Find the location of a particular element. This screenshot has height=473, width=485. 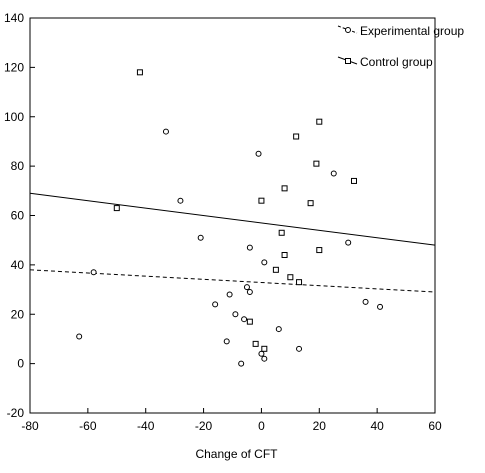

legend-label-control: Control group is located at coordinates (396, 62).